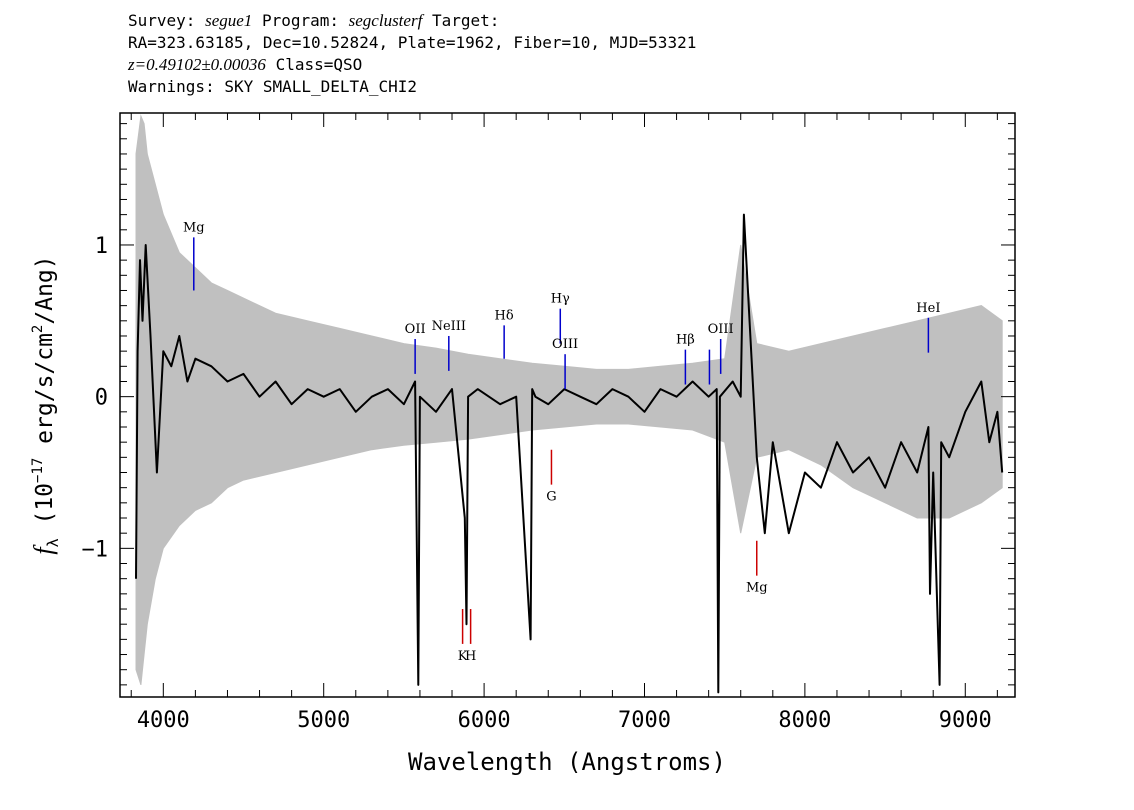  What do you see at coordinates (804, 720) in the screenshot?
I see `x-tick-label: 8000` at bounding box center [804, 720].